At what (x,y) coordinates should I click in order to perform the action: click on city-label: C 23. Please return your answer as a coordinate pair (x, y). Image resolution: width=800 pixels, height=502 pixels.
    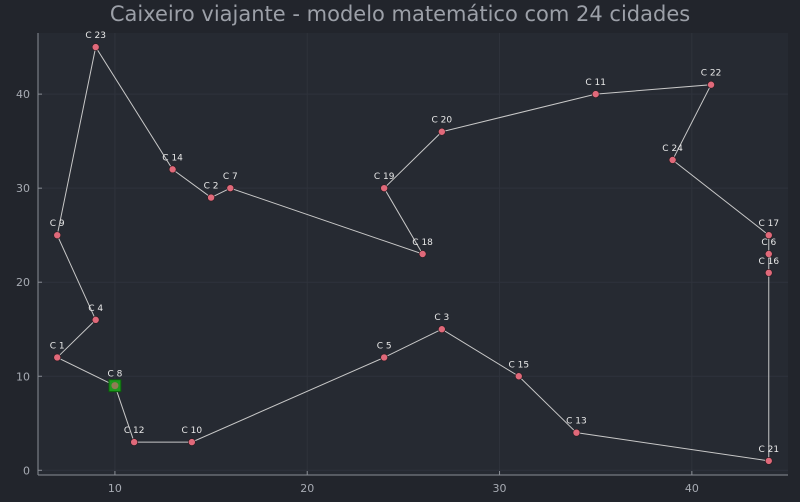
    Looking at the image, I should click on (95, 36).